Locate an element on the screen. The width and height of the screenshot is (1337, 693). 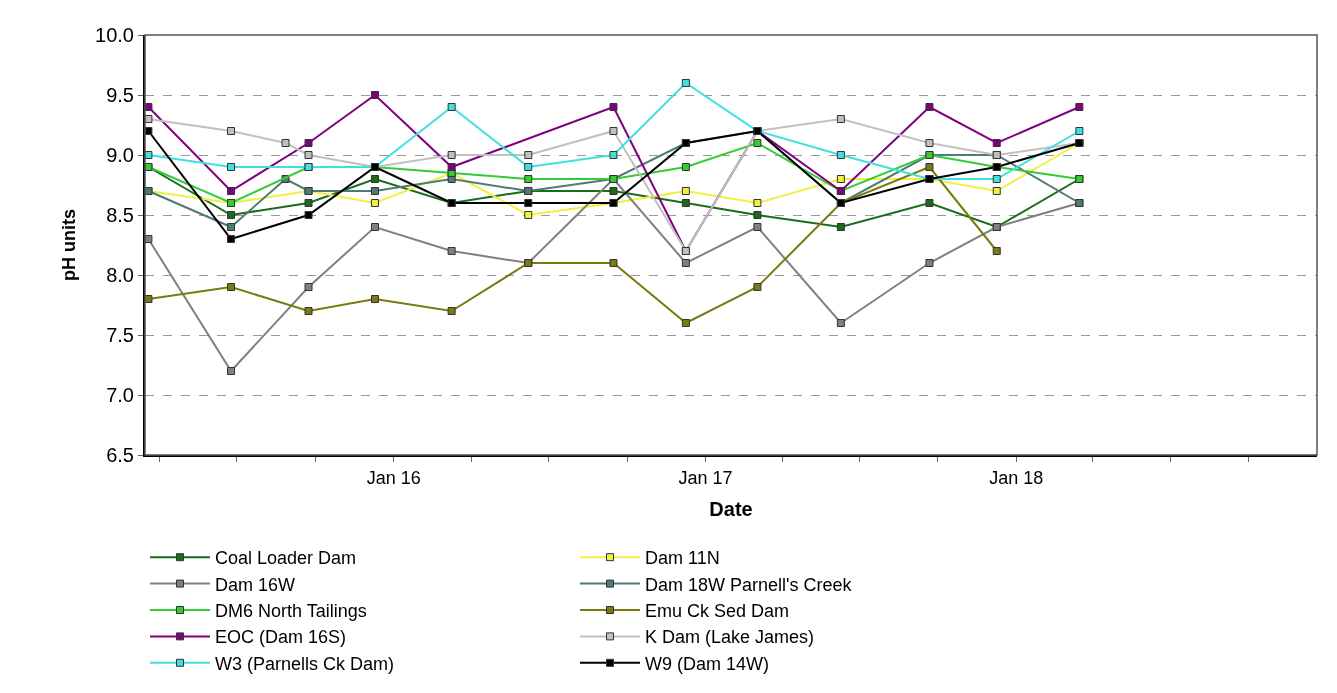
x-tick-label: Jan 16 is located at coordinates (393, 477).